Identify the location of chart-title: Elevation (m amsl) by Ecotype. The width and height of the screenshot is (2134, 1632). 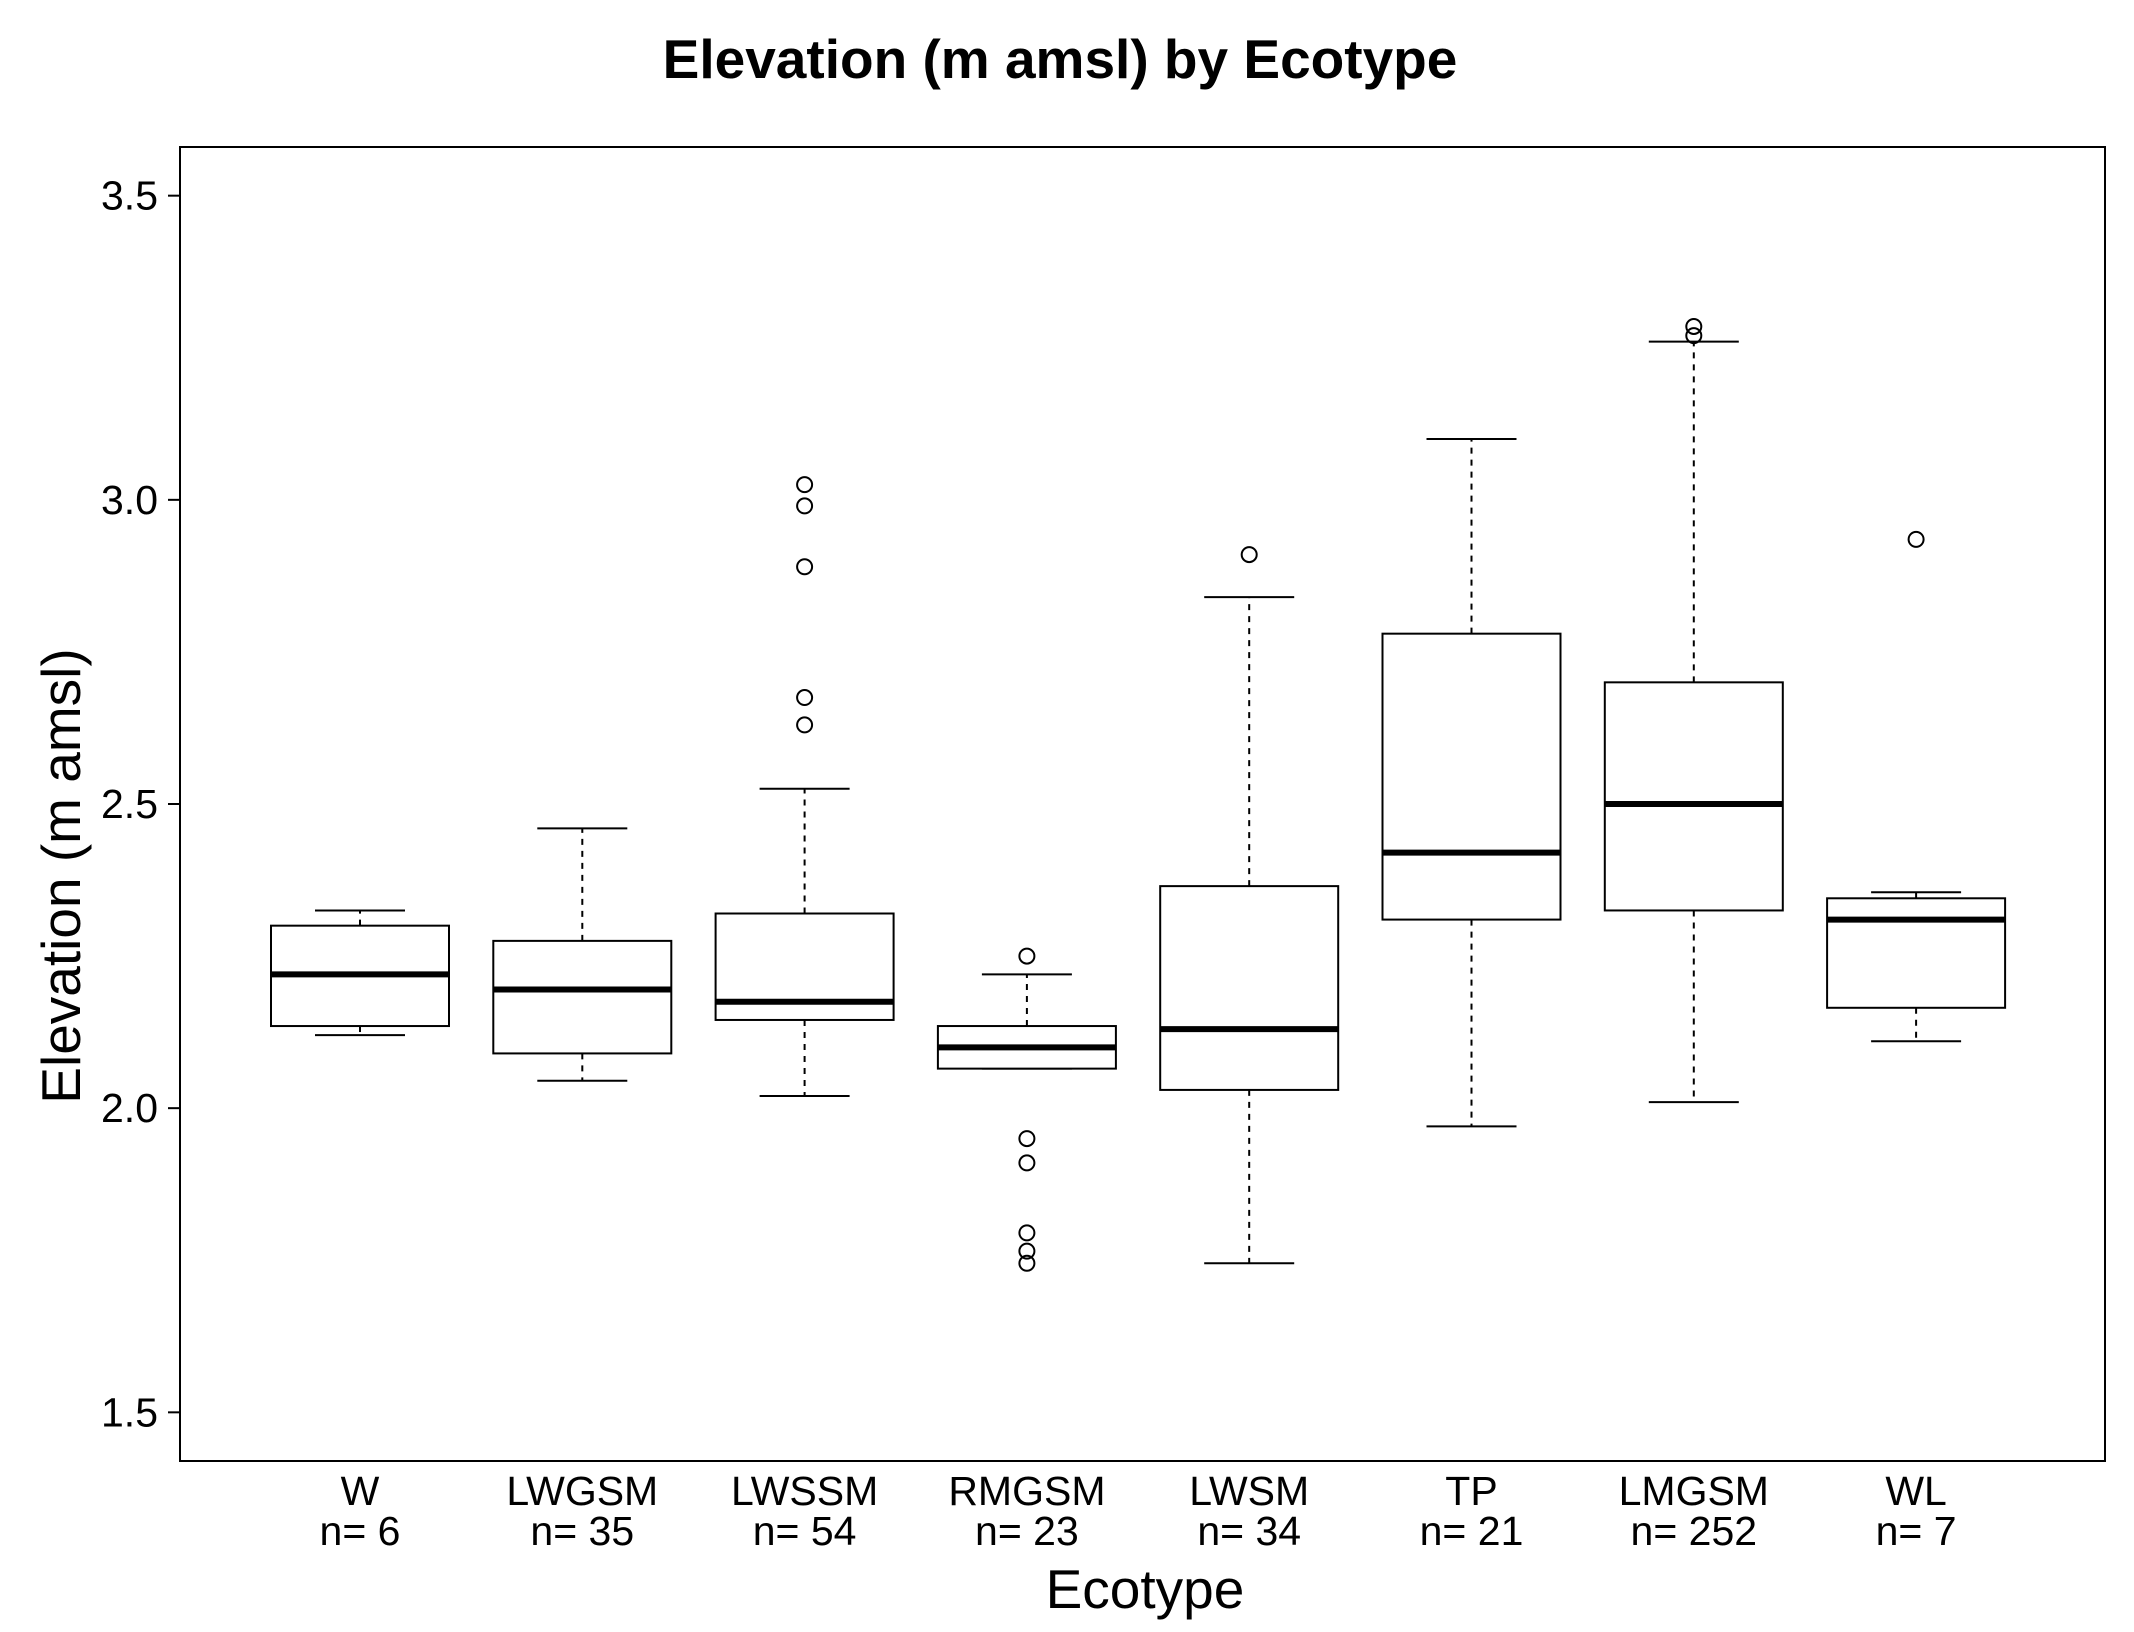
(1060, 59).